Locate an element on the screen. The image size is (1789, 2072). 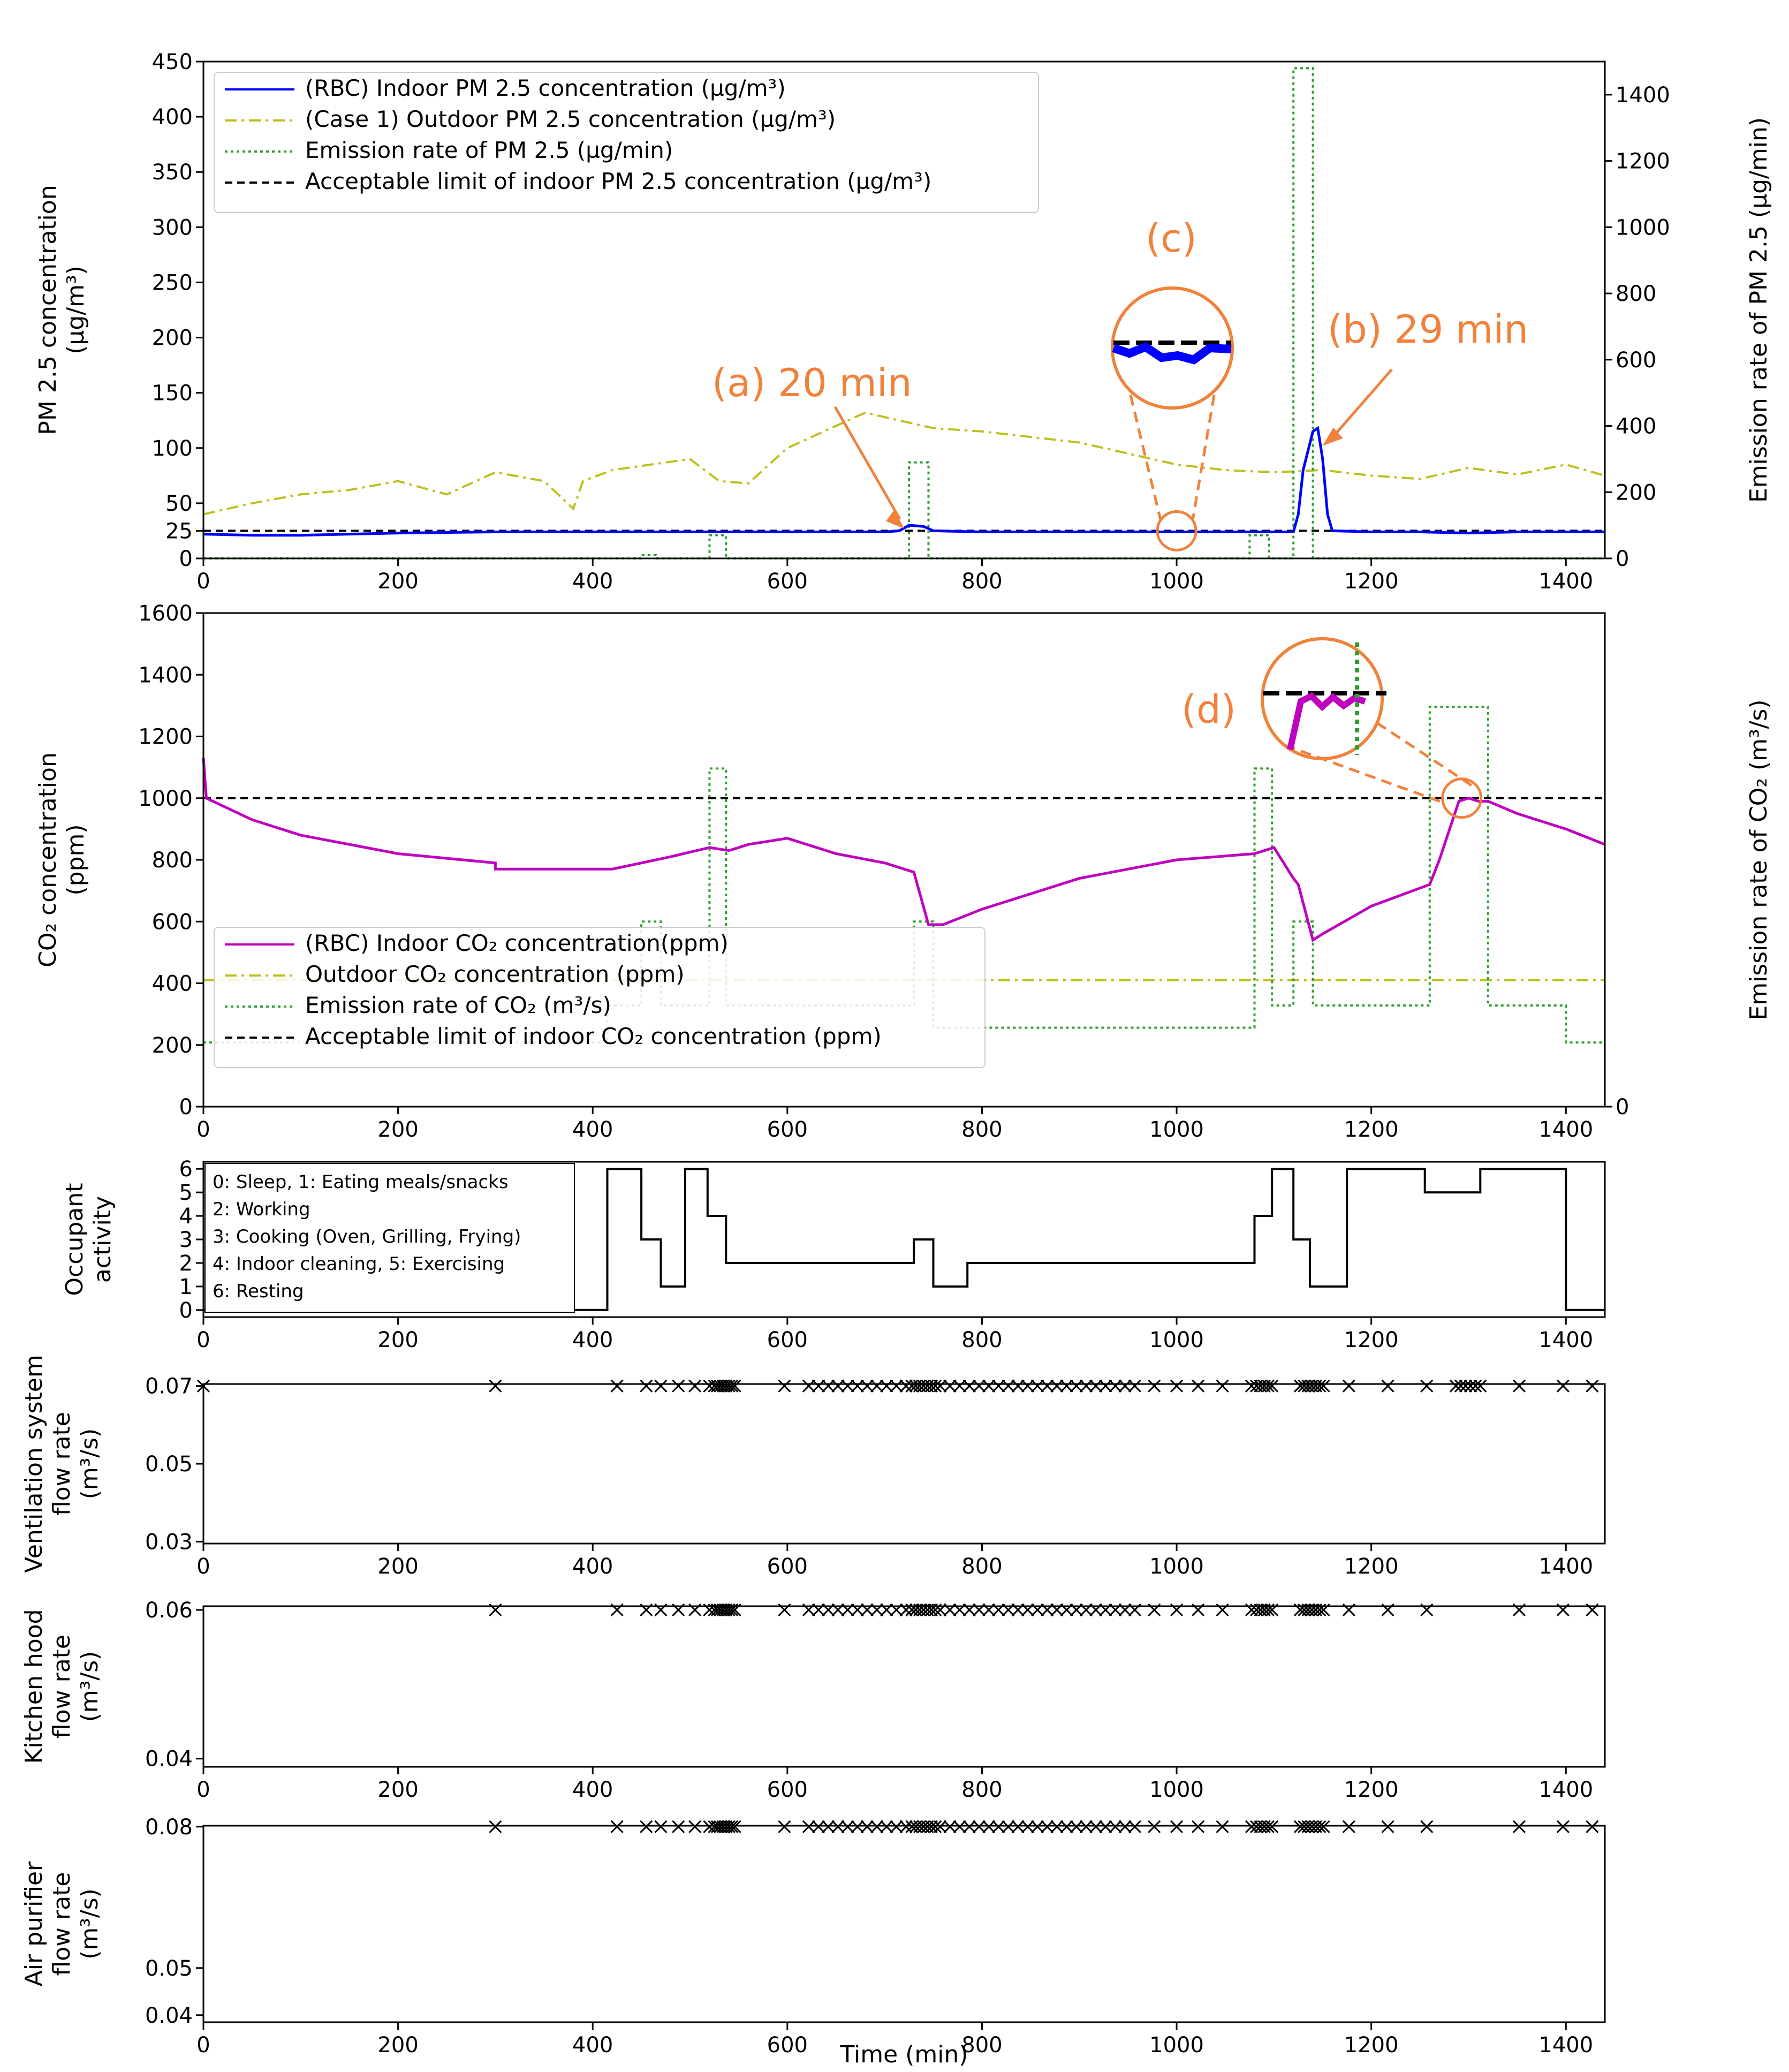
y-tick-label: 25 is located at coordinates (179, 531).